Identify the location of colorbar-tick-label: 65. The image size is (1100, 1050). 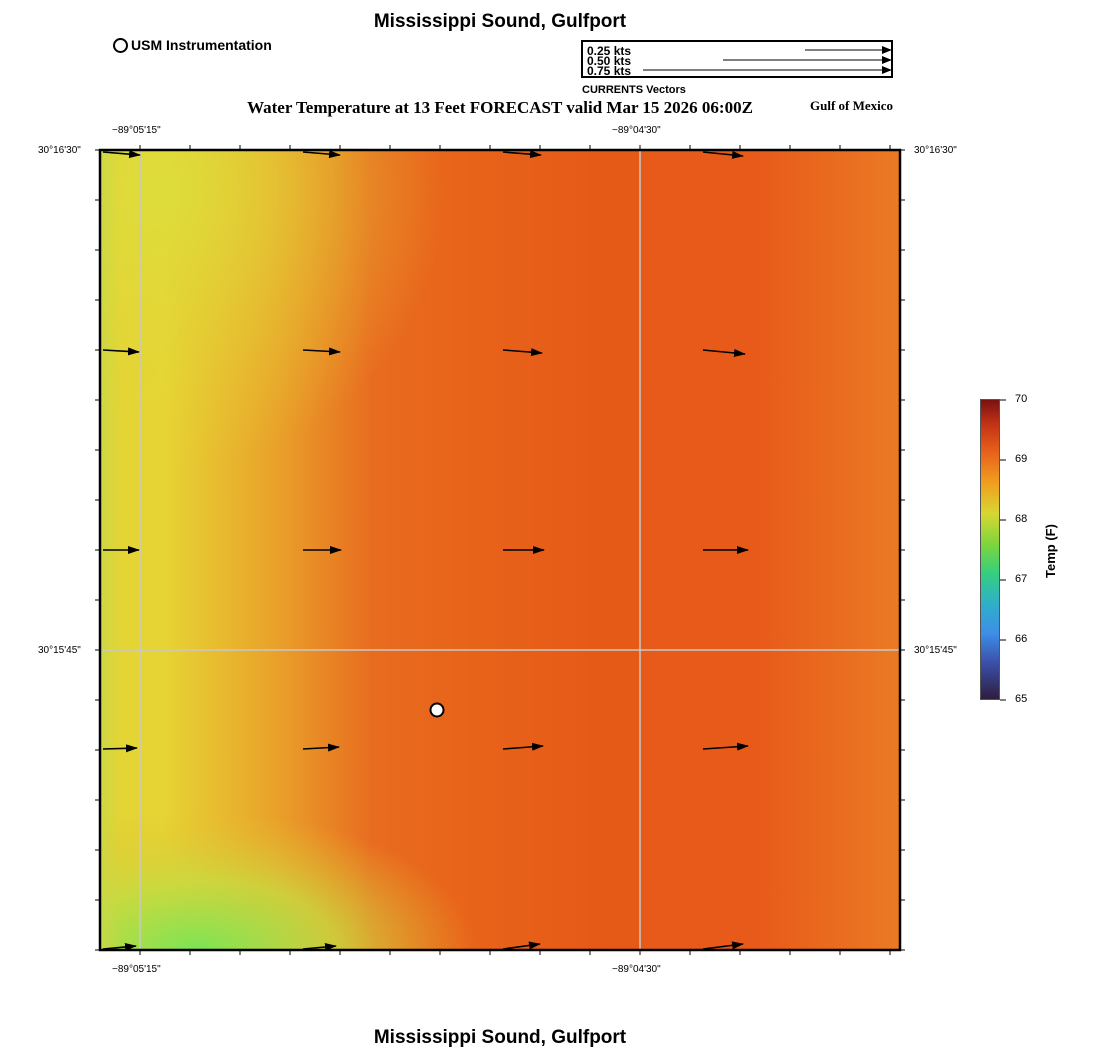
(1021, 699).